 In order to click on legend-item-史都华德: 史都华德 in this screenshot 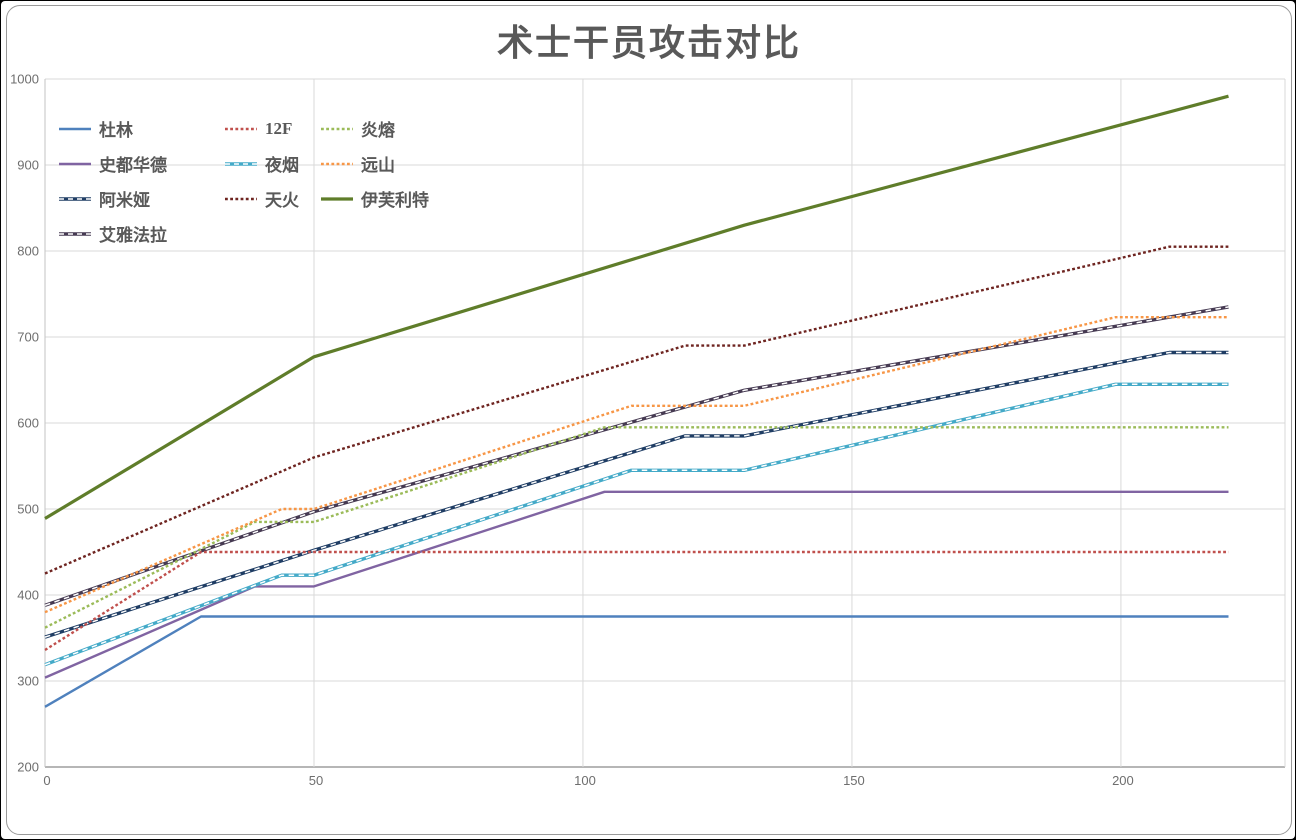, I will do `click(112, 163)`.